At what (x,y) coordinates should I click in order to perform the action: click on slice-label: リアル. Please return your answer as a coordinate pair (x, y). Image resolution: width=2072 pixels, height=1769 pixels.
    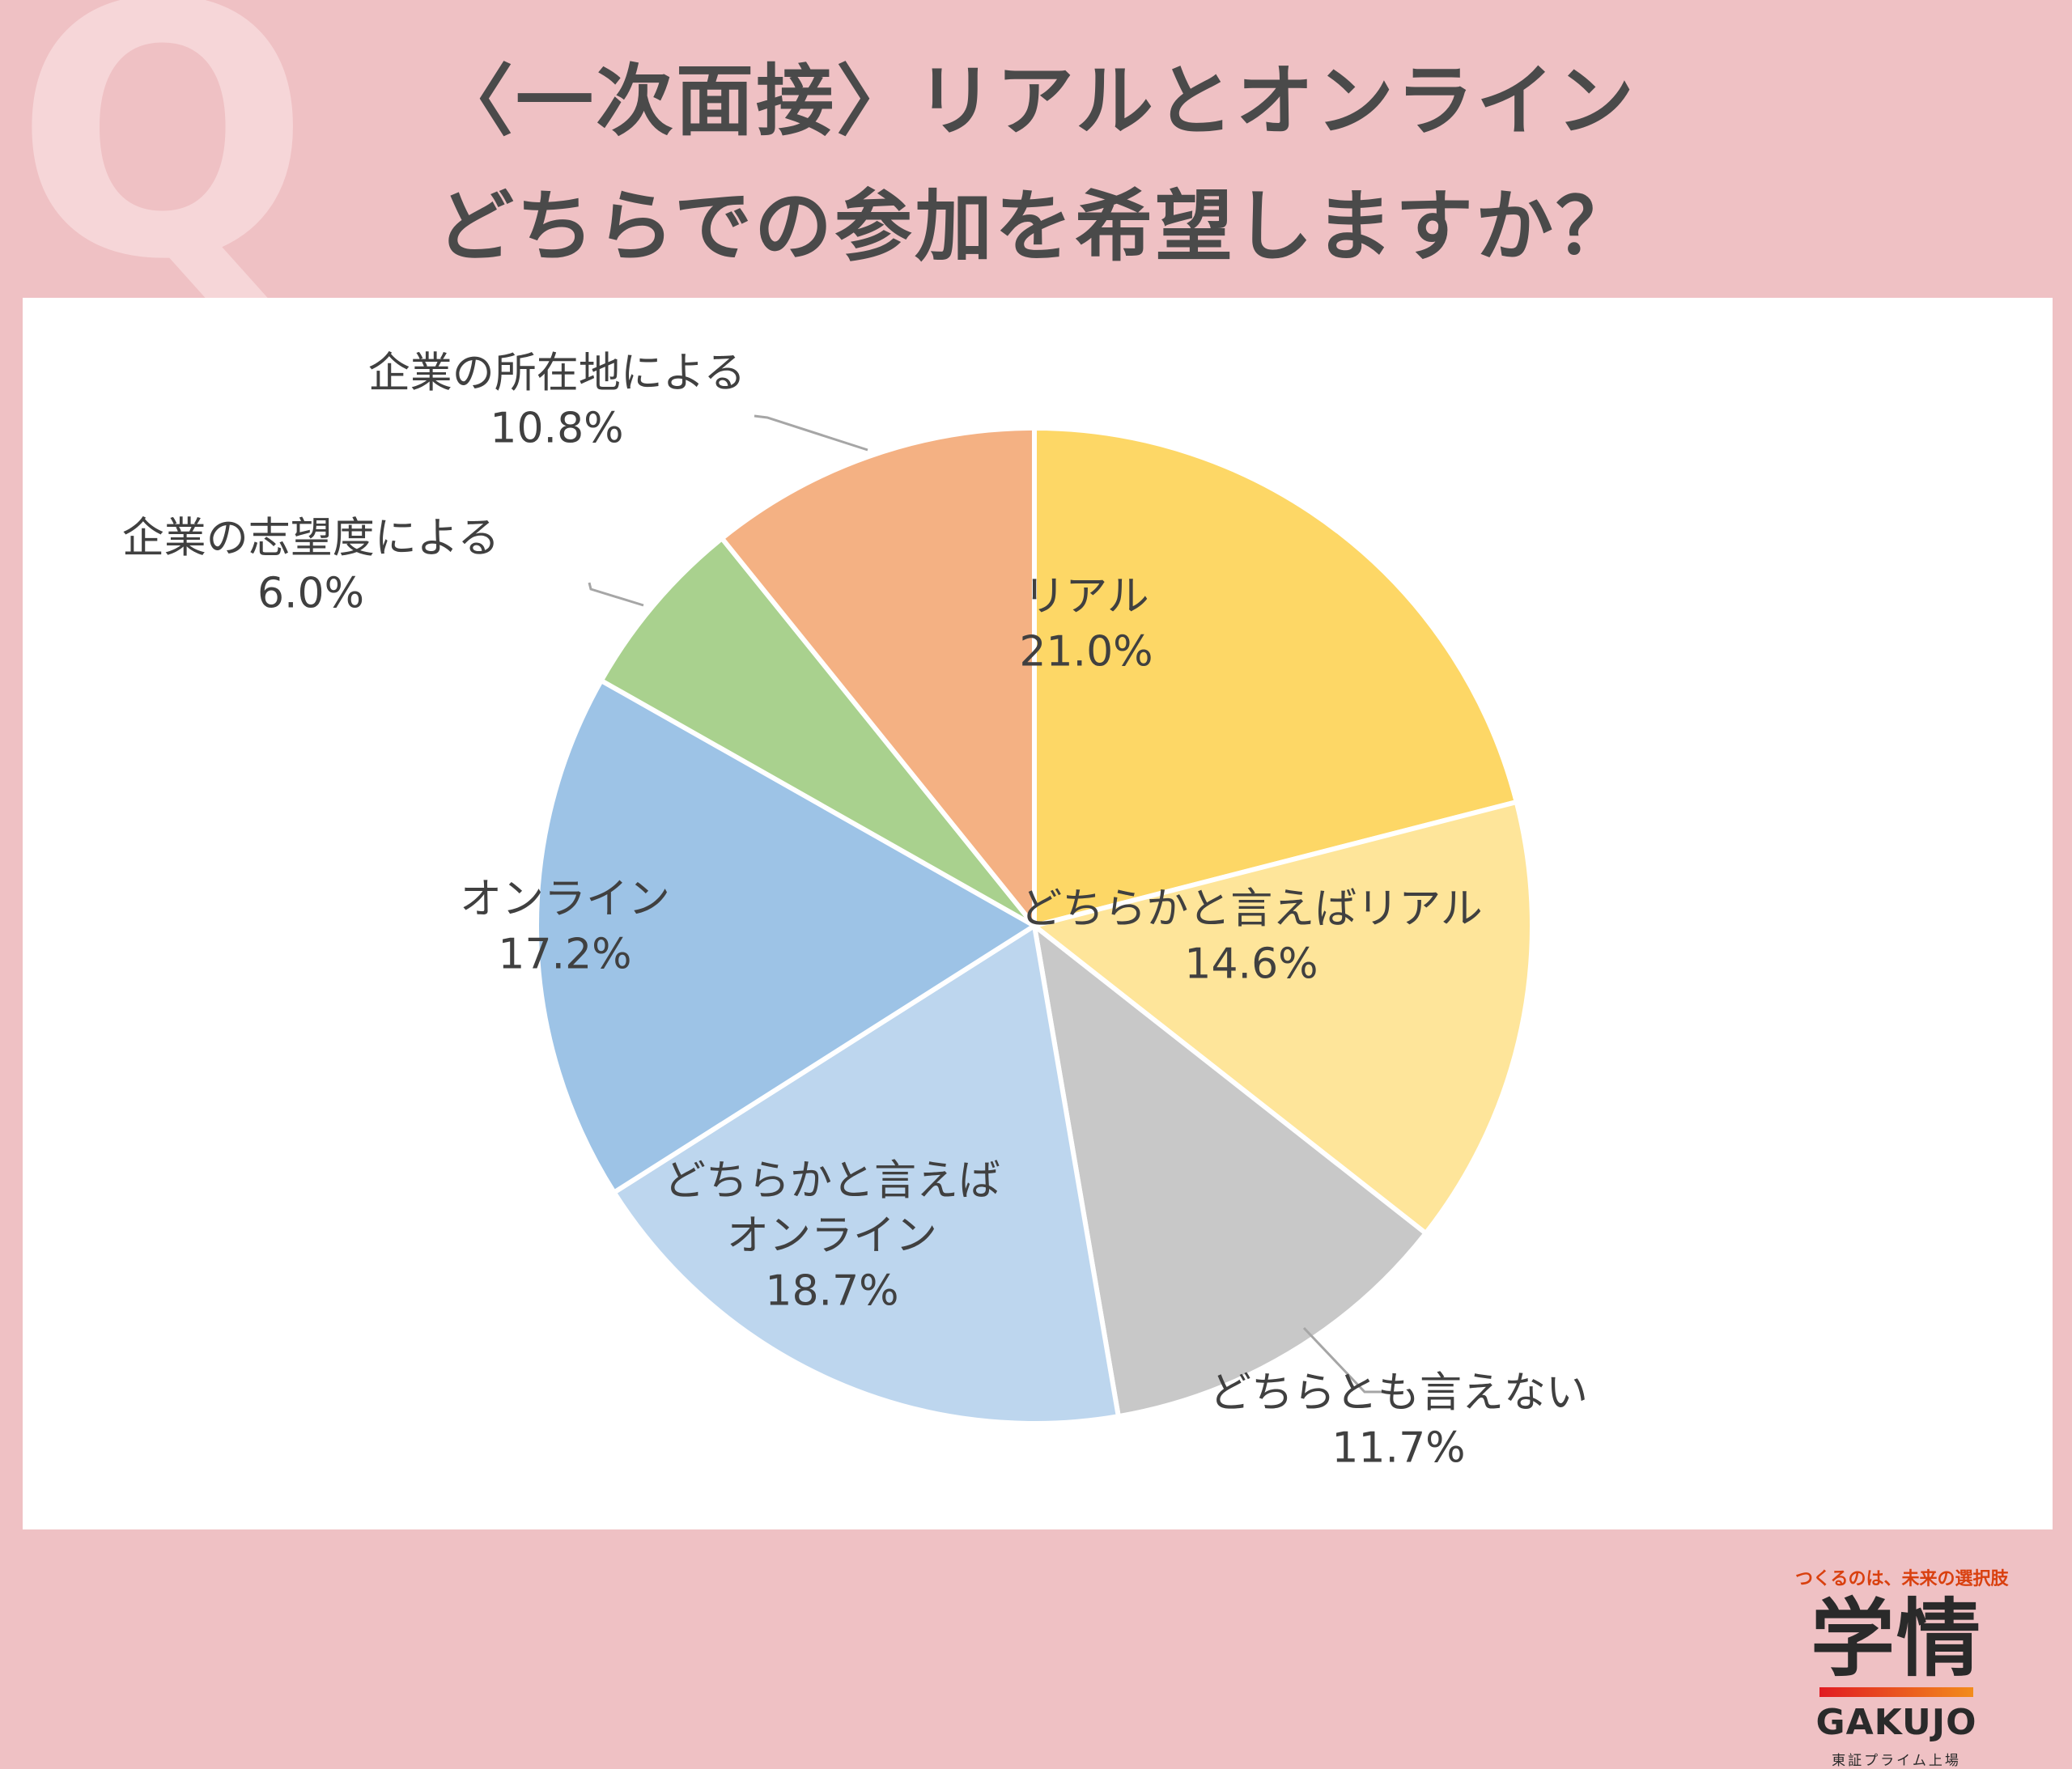
    Looking at the image, I should click on (1086, 597).